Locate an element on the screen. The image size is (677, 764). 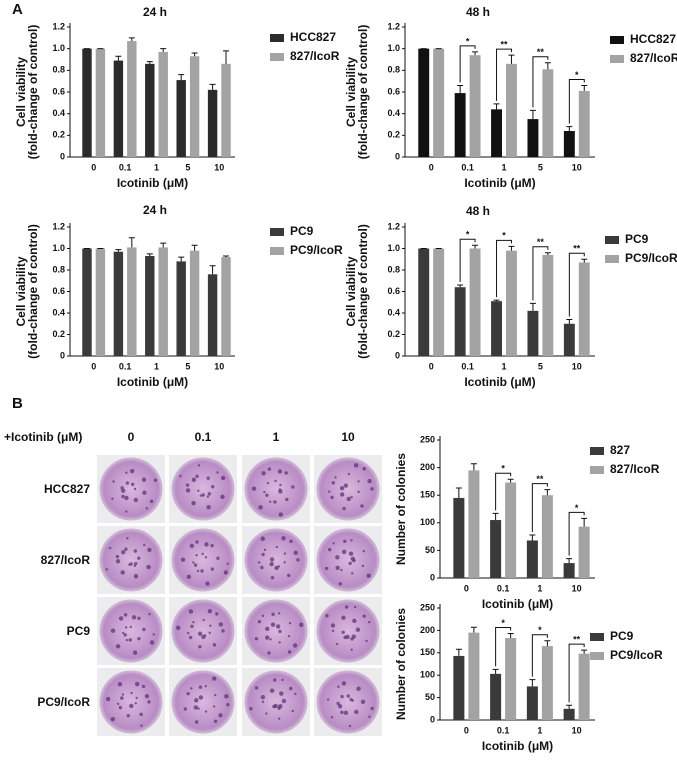
x-tick-label: 10 is located at coordinates (577, 730).